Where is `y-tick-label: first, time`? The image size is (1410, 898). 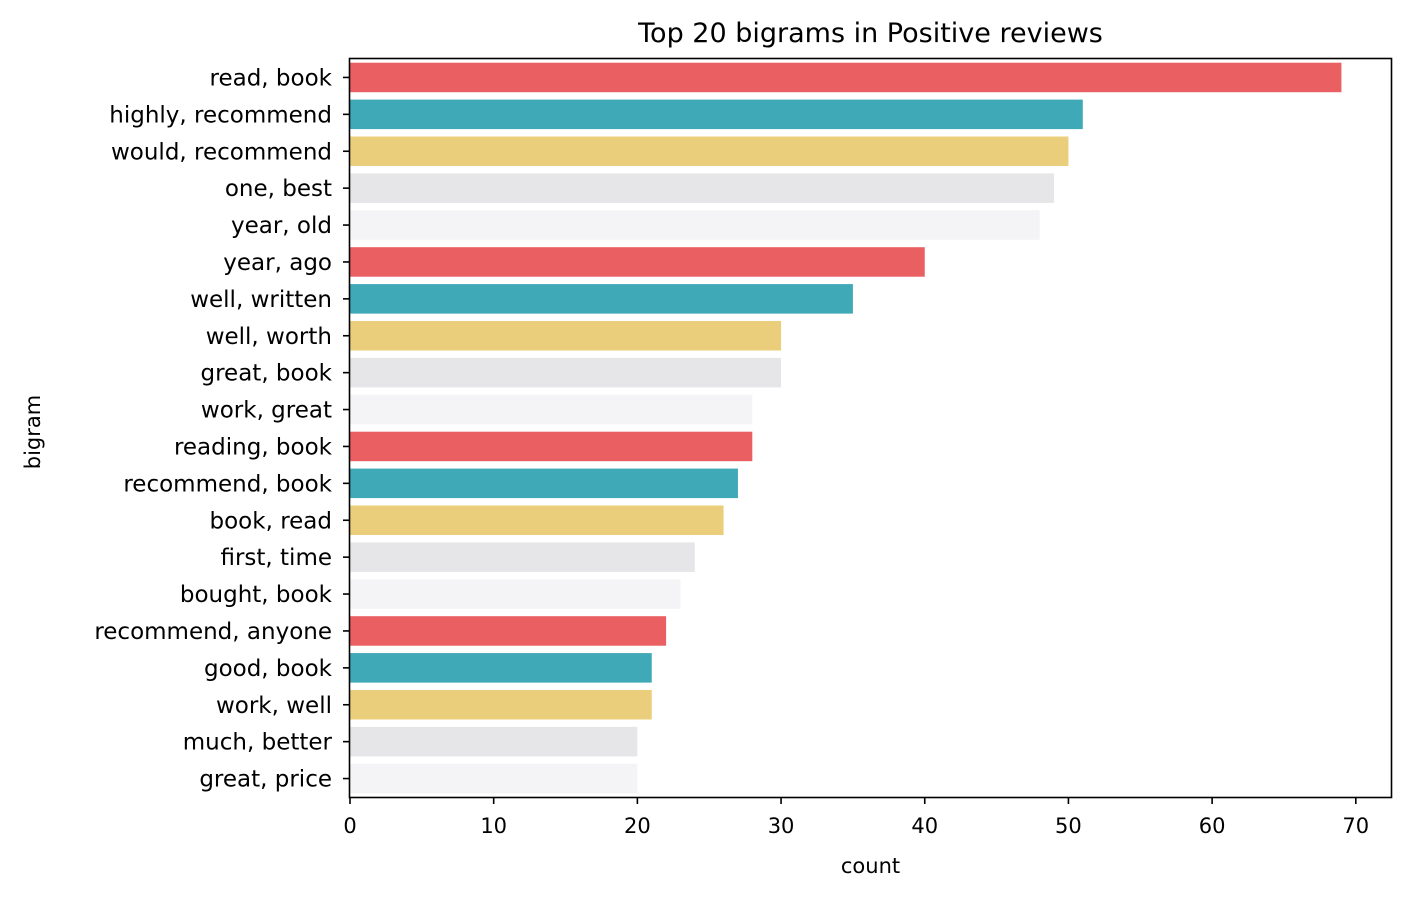
y-tick-label: first, time is located at coordinates (276, 558).